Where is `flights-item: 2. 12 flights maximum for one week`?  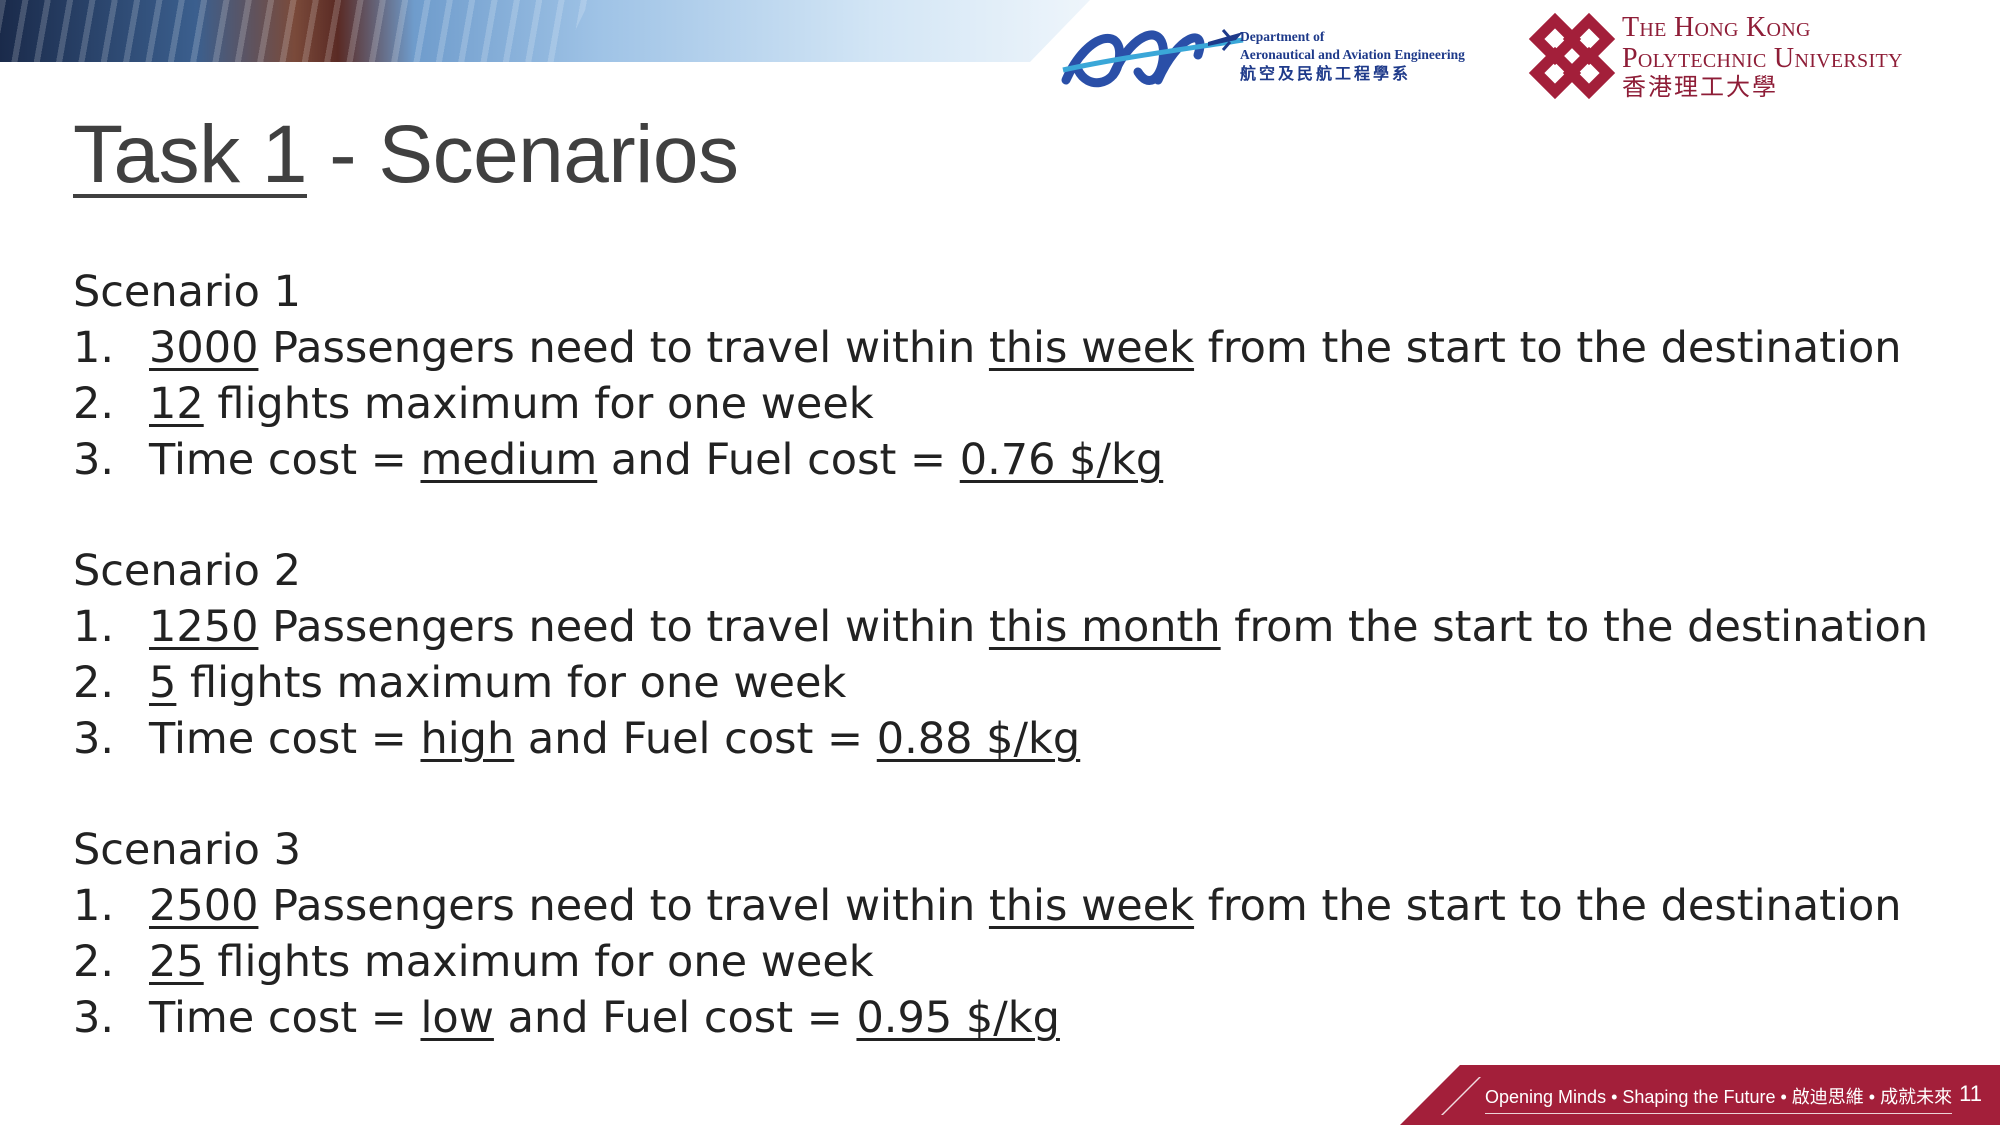 flights-item: 2. 12 flights maximum for one week is located at coordinates (1023, 404).